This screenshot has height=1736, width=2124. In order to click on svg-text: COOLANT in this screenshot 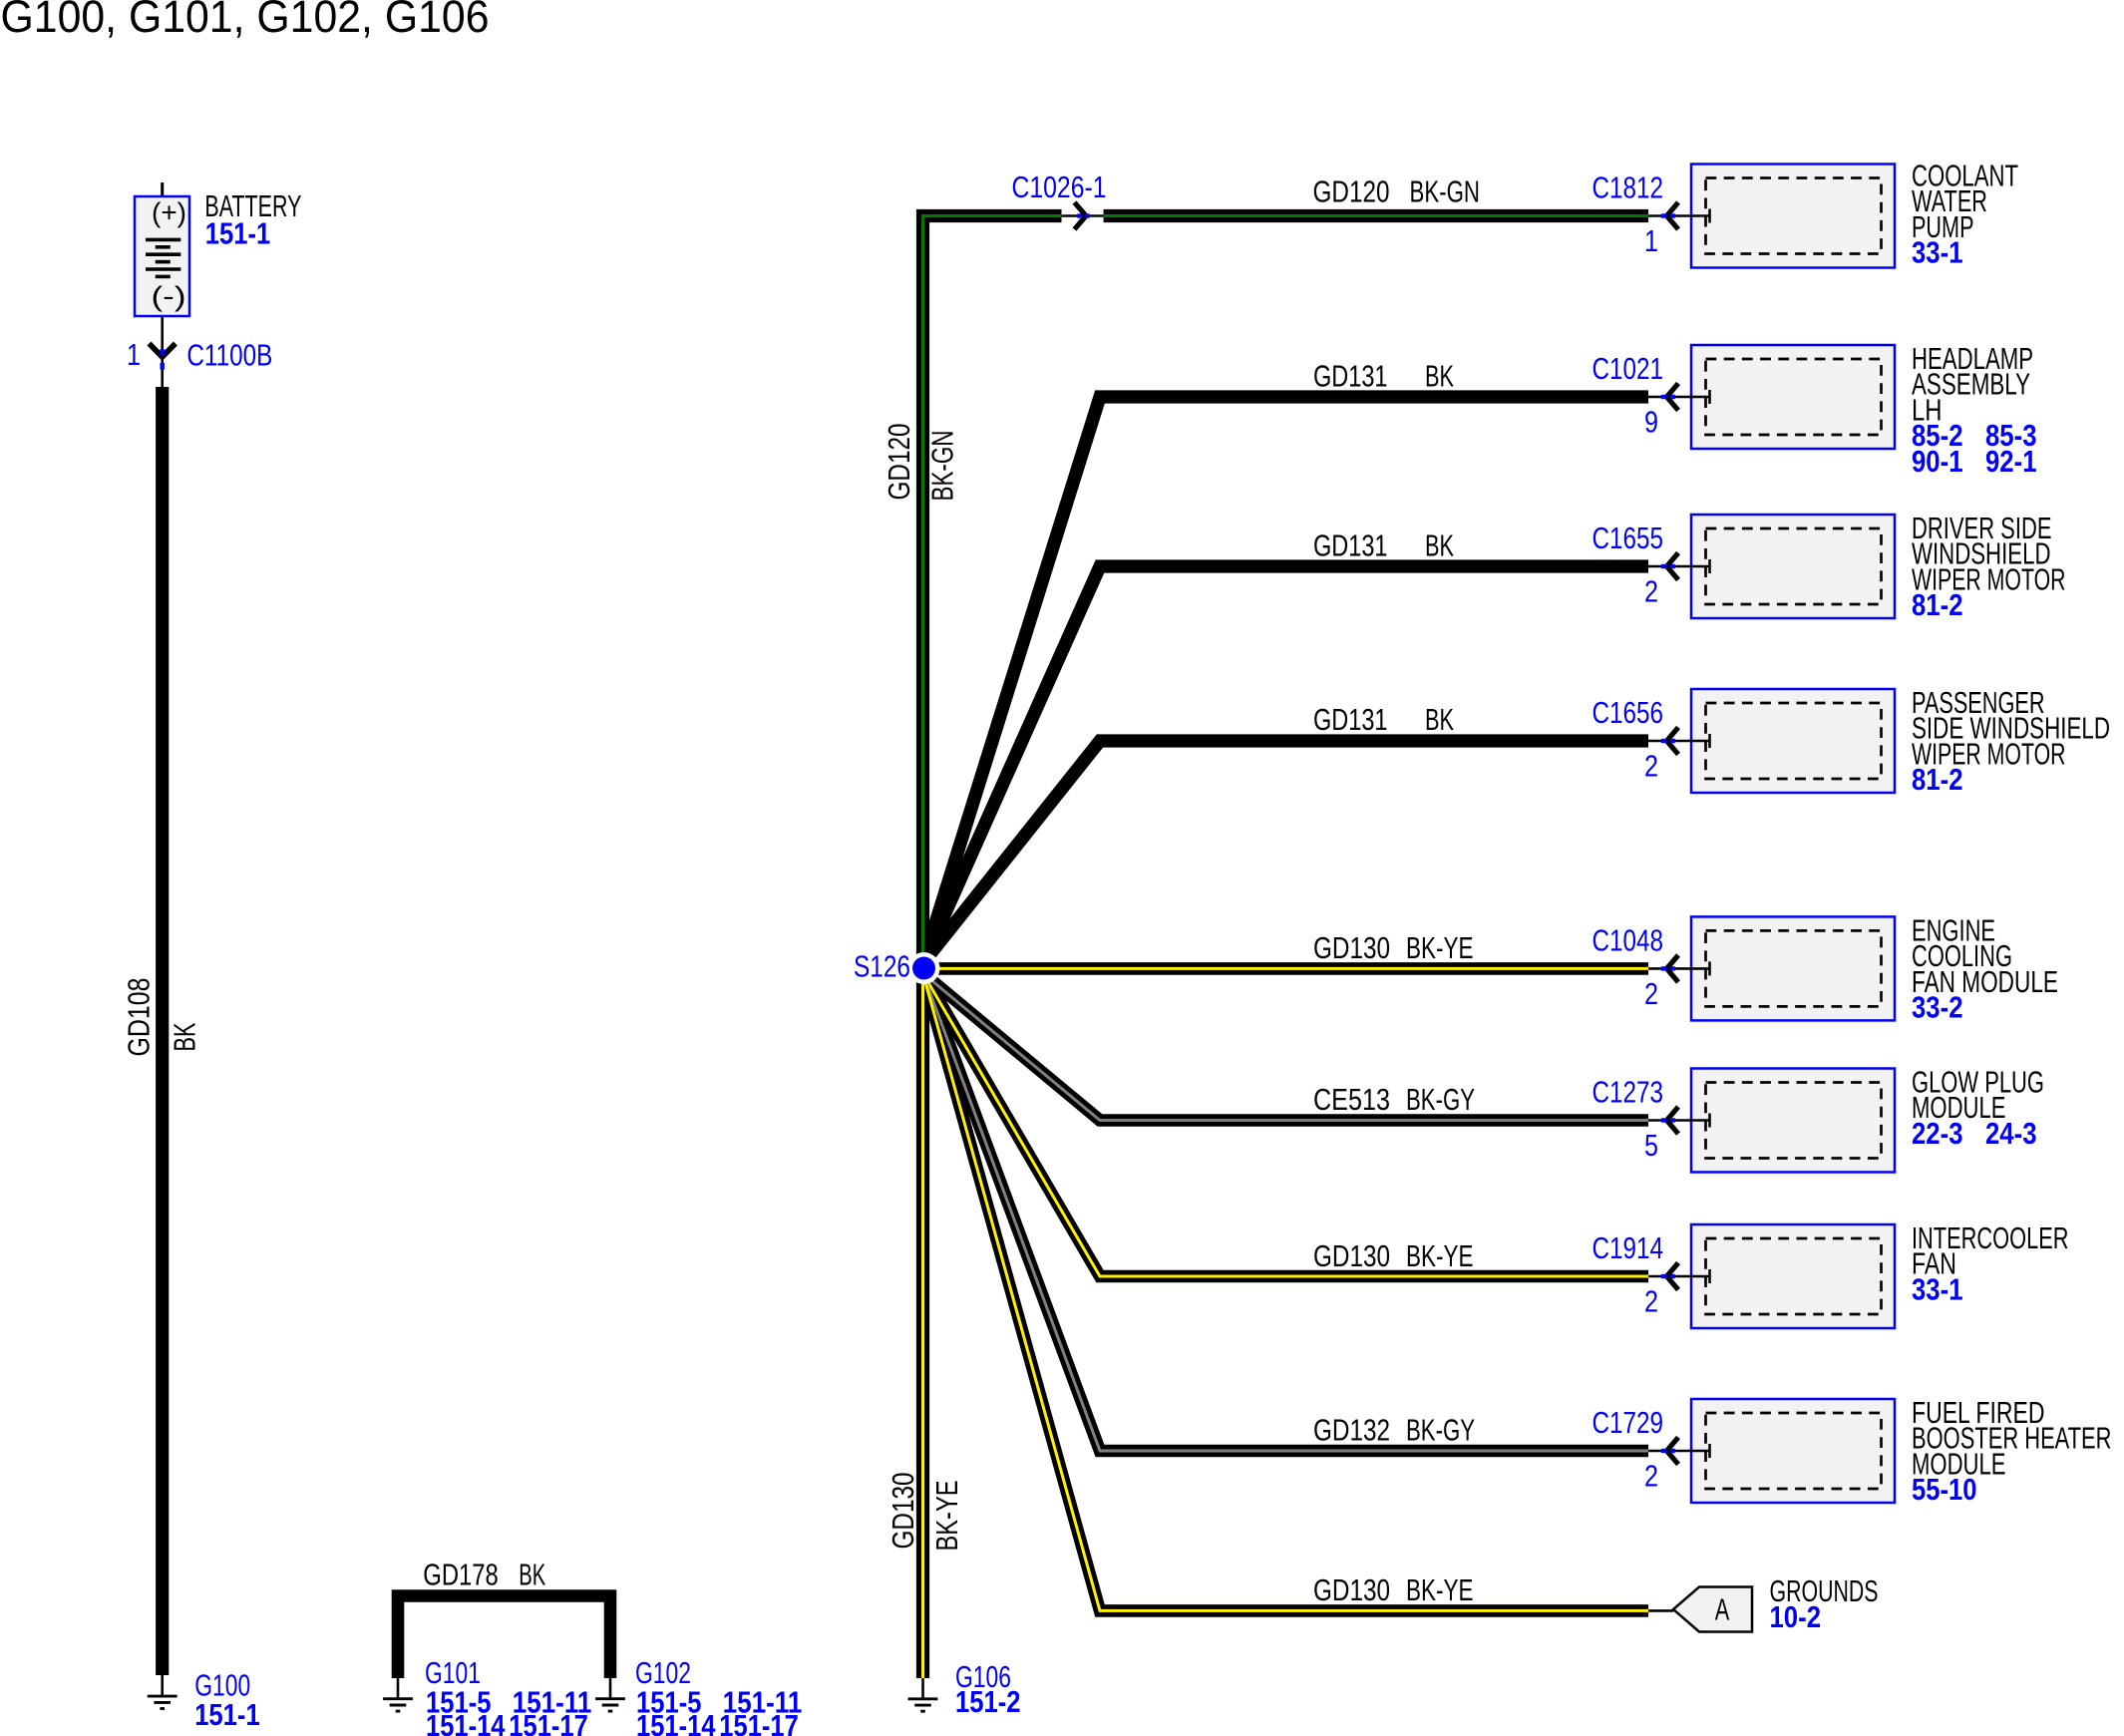, I will do `click(1965, 176)`.